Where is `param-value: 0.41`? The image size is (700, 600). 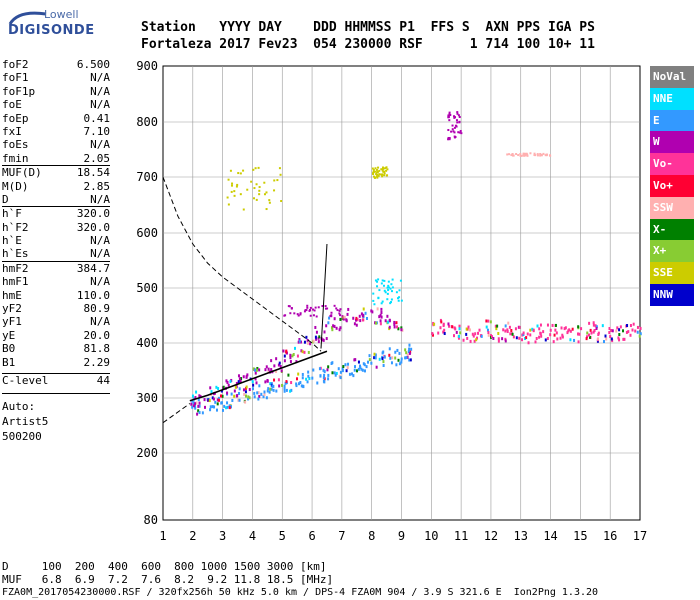
param-value: 0.41 is located at coordinates (97, 118).